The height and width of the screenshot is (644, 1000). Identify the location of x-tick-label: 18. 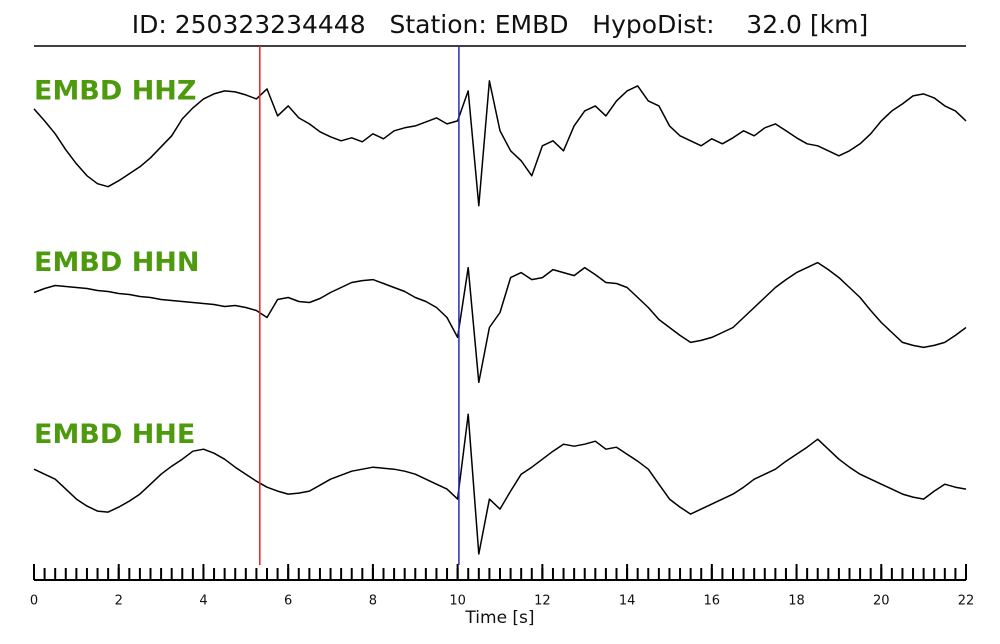
(796, 601).